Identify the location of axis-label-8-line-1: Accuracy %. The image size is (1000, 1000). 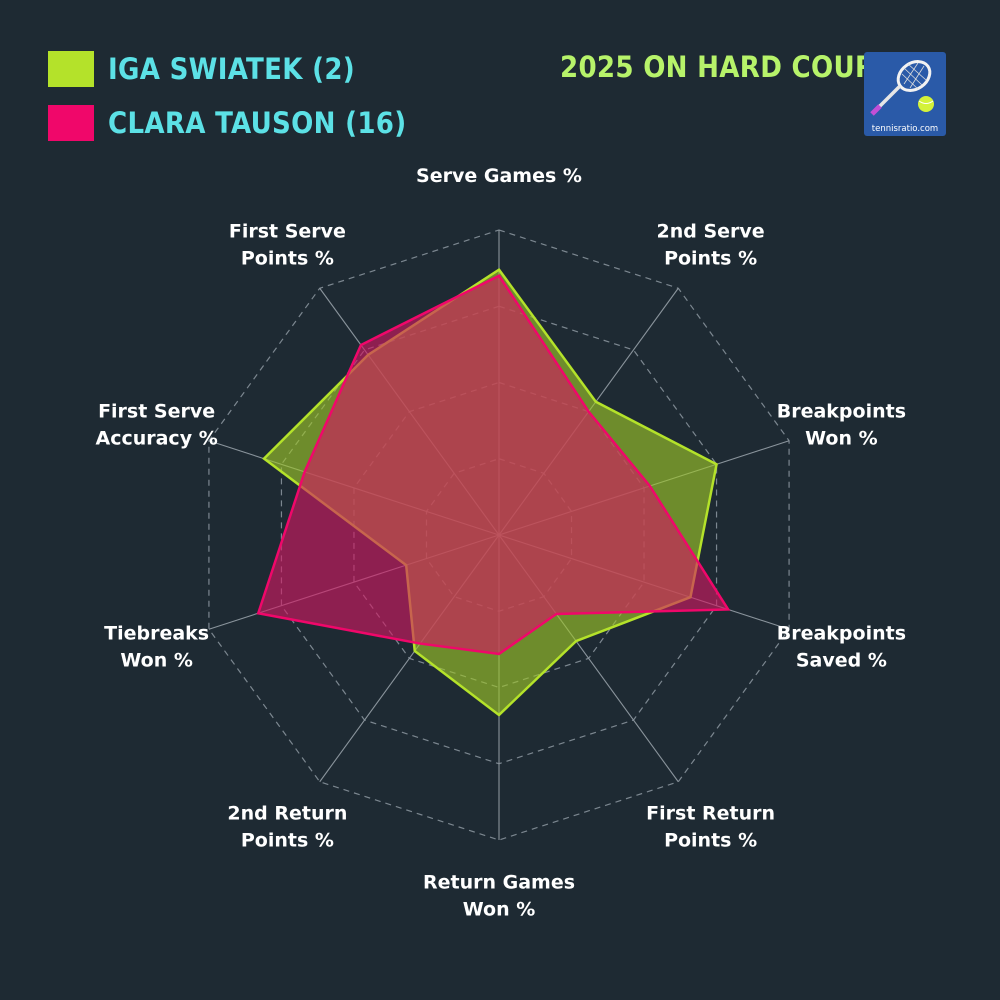
(156, 438).